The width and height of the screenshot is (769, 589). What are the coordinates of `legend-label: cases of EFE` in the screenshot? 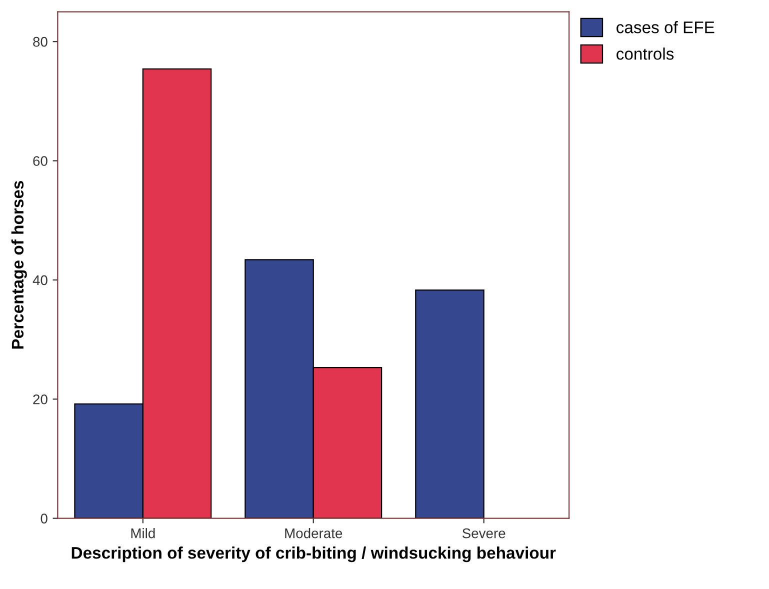 It's located at (665, 27).